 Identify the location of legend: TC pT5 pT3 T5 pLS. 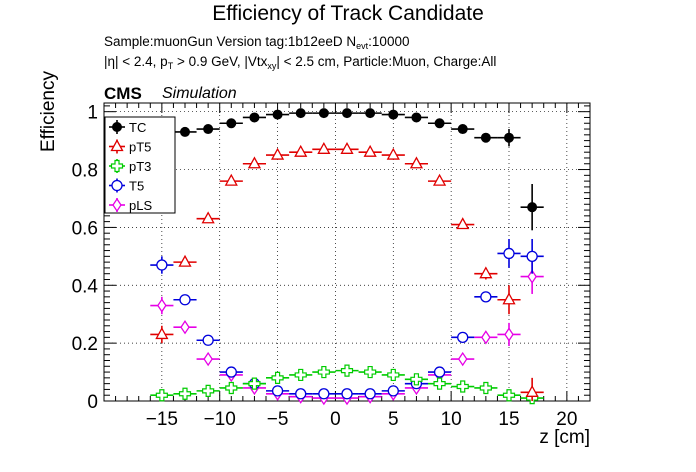
(140, 165).